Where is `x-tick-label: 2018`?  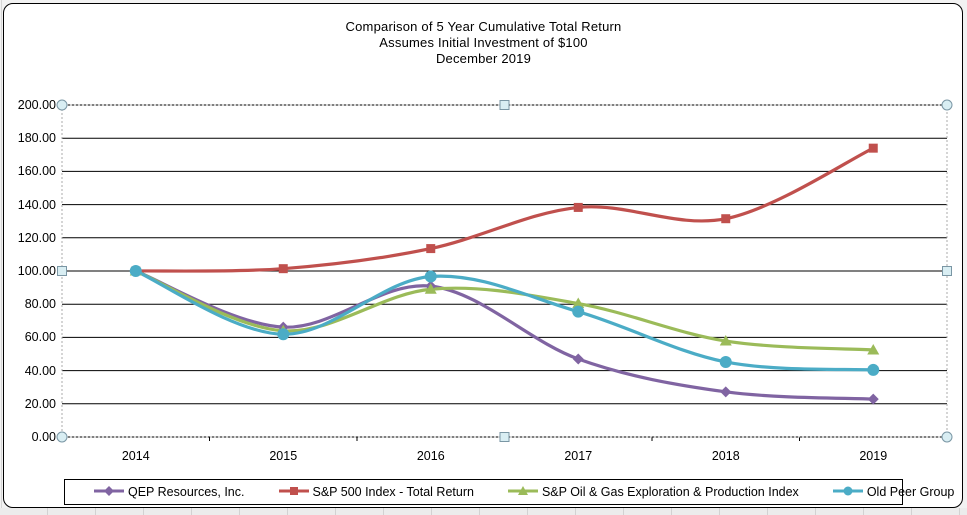 x-tick-label: 2018 is located at coordinates (725, 456).